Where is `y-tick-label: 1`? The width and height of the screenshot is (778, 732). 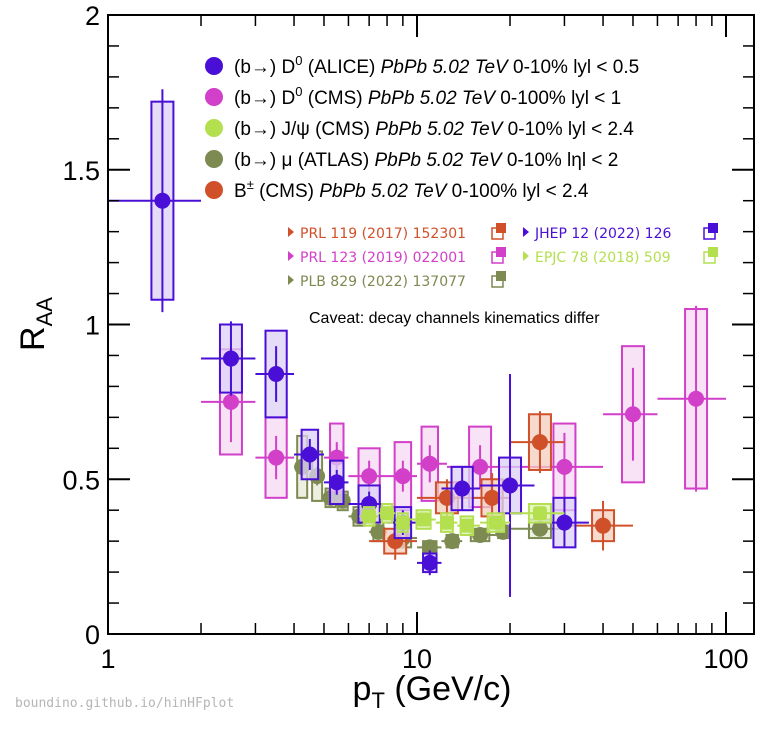
y-tick-label: 1 is located at coordinates (92, 326).